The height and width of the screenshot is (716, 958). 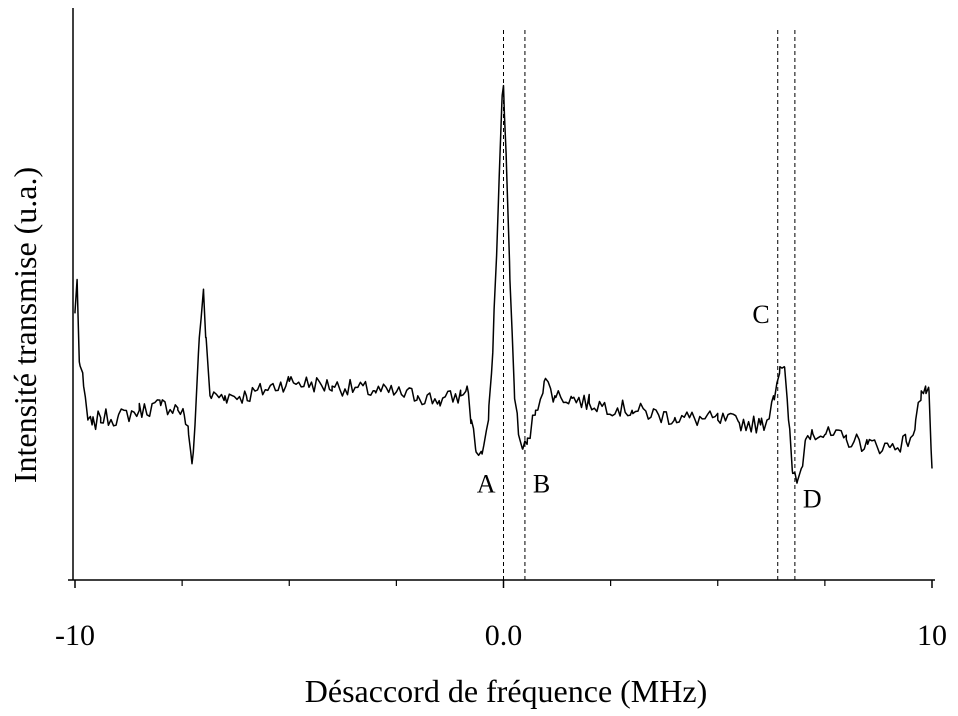 I want to click on x-tick-labels: -10 0.0 10, so click(x=501, y=635).